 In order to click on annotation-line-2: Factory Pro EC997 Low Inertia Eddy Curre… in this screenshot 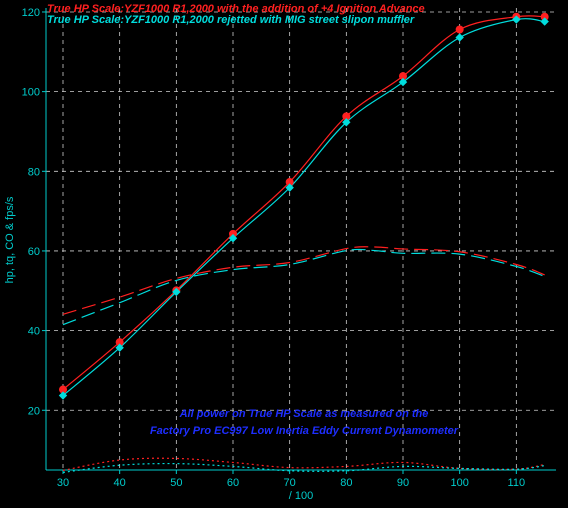, I will do `click(304, 431)`.